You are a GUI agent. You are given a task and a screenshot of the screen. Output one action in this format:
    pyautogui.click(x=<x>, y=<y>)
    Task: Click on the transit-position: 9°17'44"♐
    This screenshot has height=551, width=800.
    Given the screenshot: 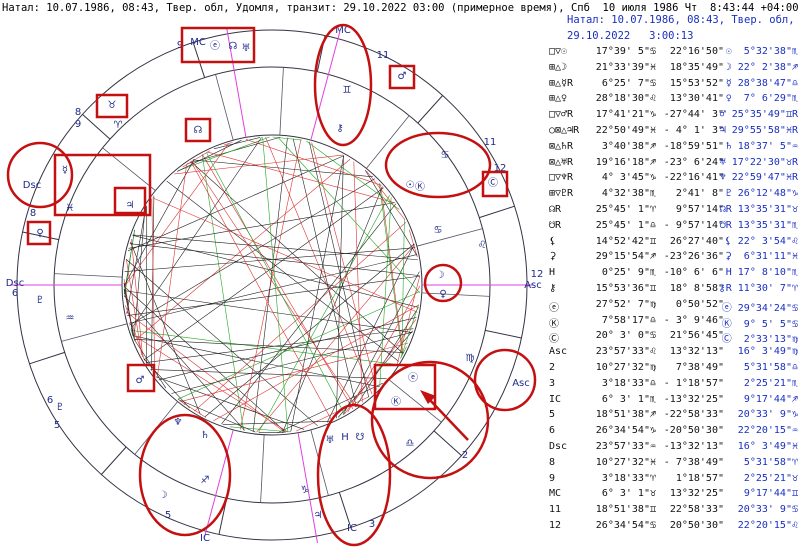 What is the action you would take?
    pyautogui.click(x=770, y=399)
    